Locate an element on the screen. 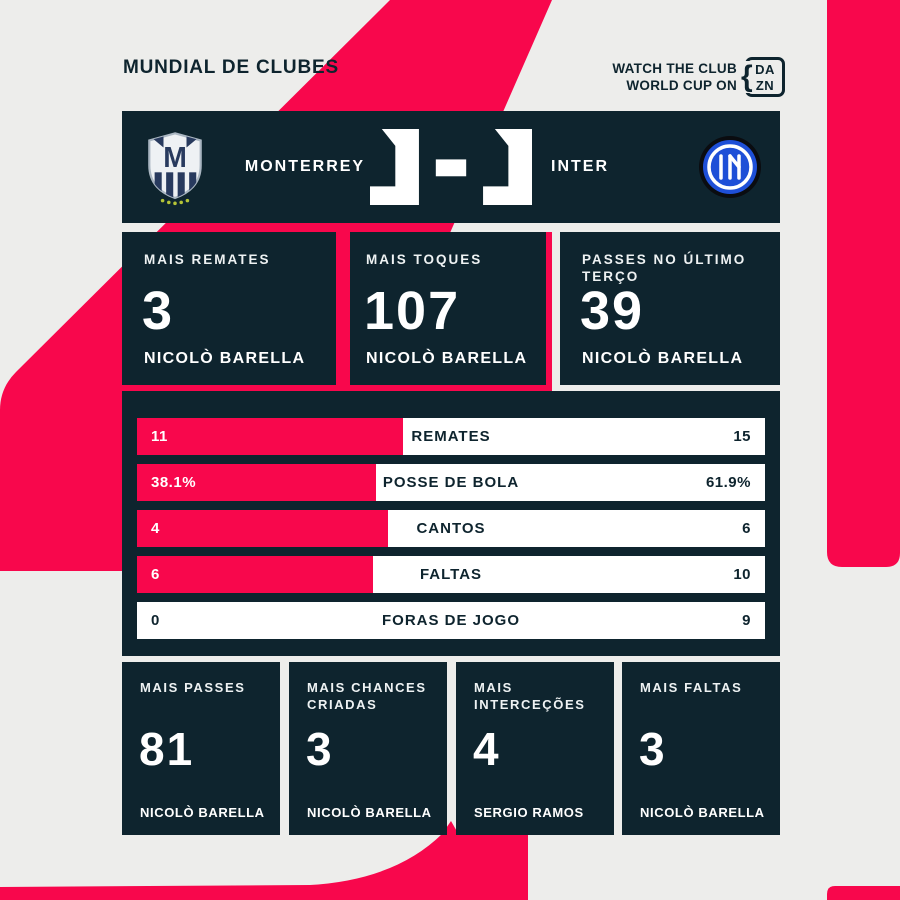 The height and width of the screenshot is (900, 900). score-dash is located at coordinates (451, 168).